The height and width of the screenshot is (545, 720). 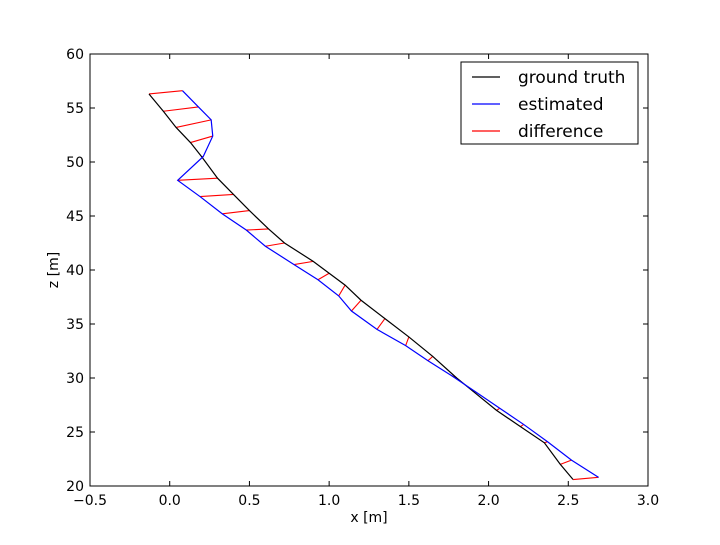 I want to click on y-tick-label: 55, so click(x=75, y=109).